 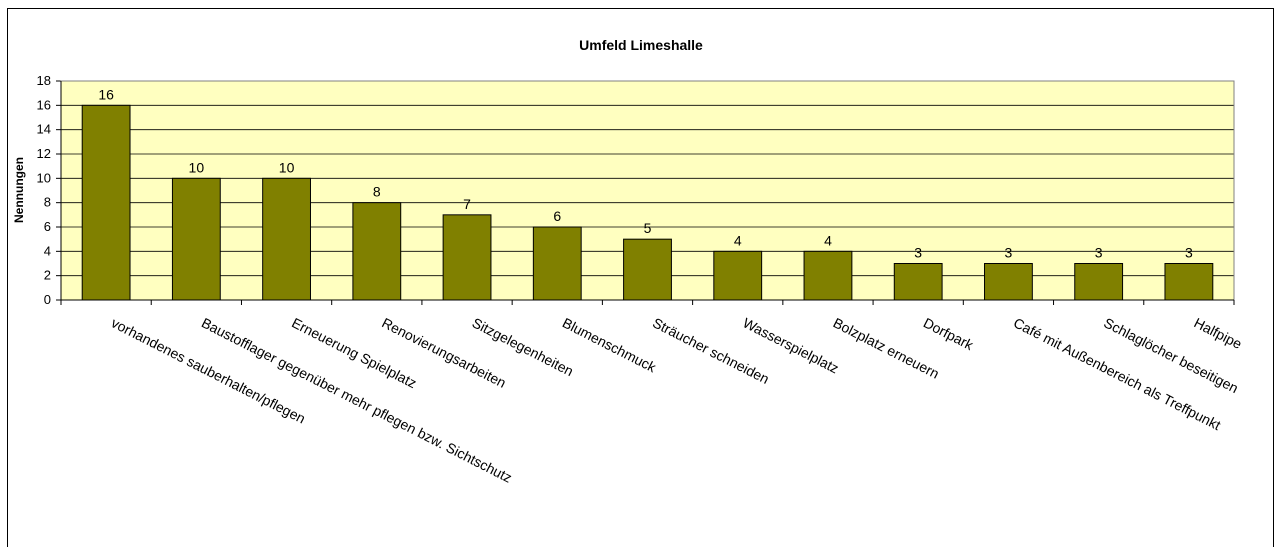 What do you see at coordinates (467, 204) in the screenshot?
I see `value-label: 7` at bounding box center [467, 204].